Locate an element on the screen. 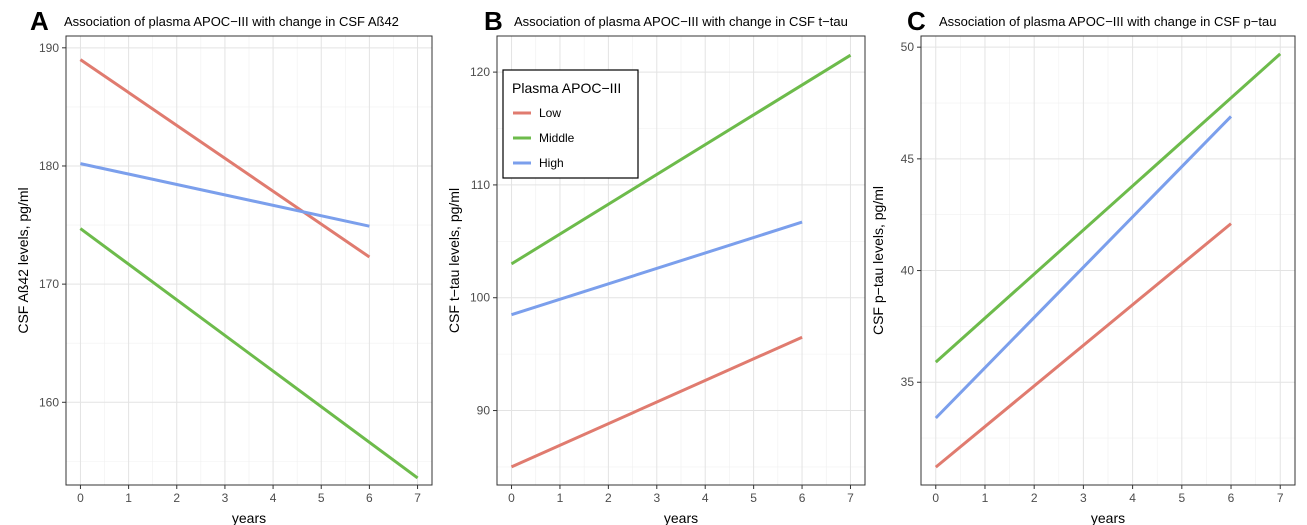 This screenshot has height=525, width=1307. y-axis-label: CSF t−tau levels, pg/ml is located at coordinates (454, 260).